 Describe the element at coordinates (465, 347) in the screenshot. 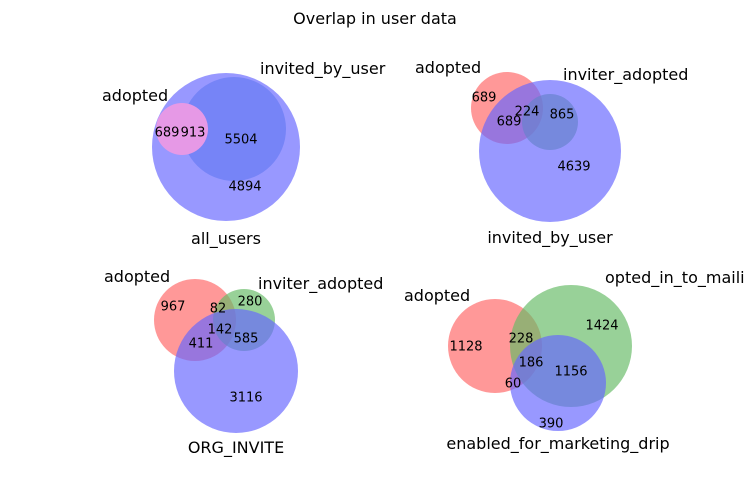

I see `region-label-a: 1128` at that location.